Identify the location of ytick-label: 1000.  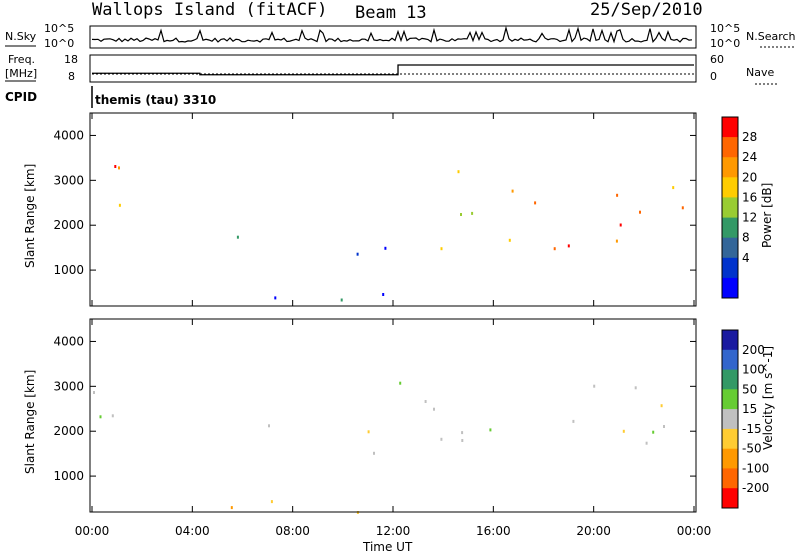
(68, 476).